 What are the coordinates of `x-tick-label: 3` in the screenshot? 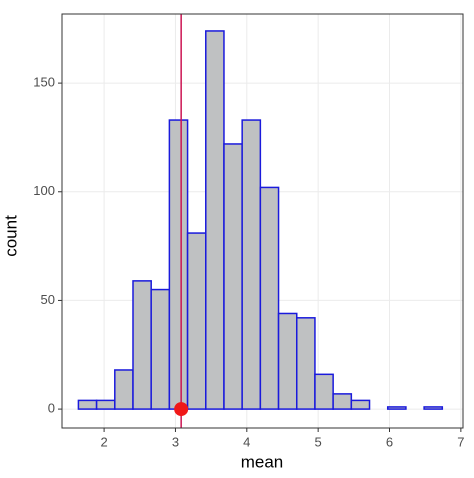 It's located at (175, 441).